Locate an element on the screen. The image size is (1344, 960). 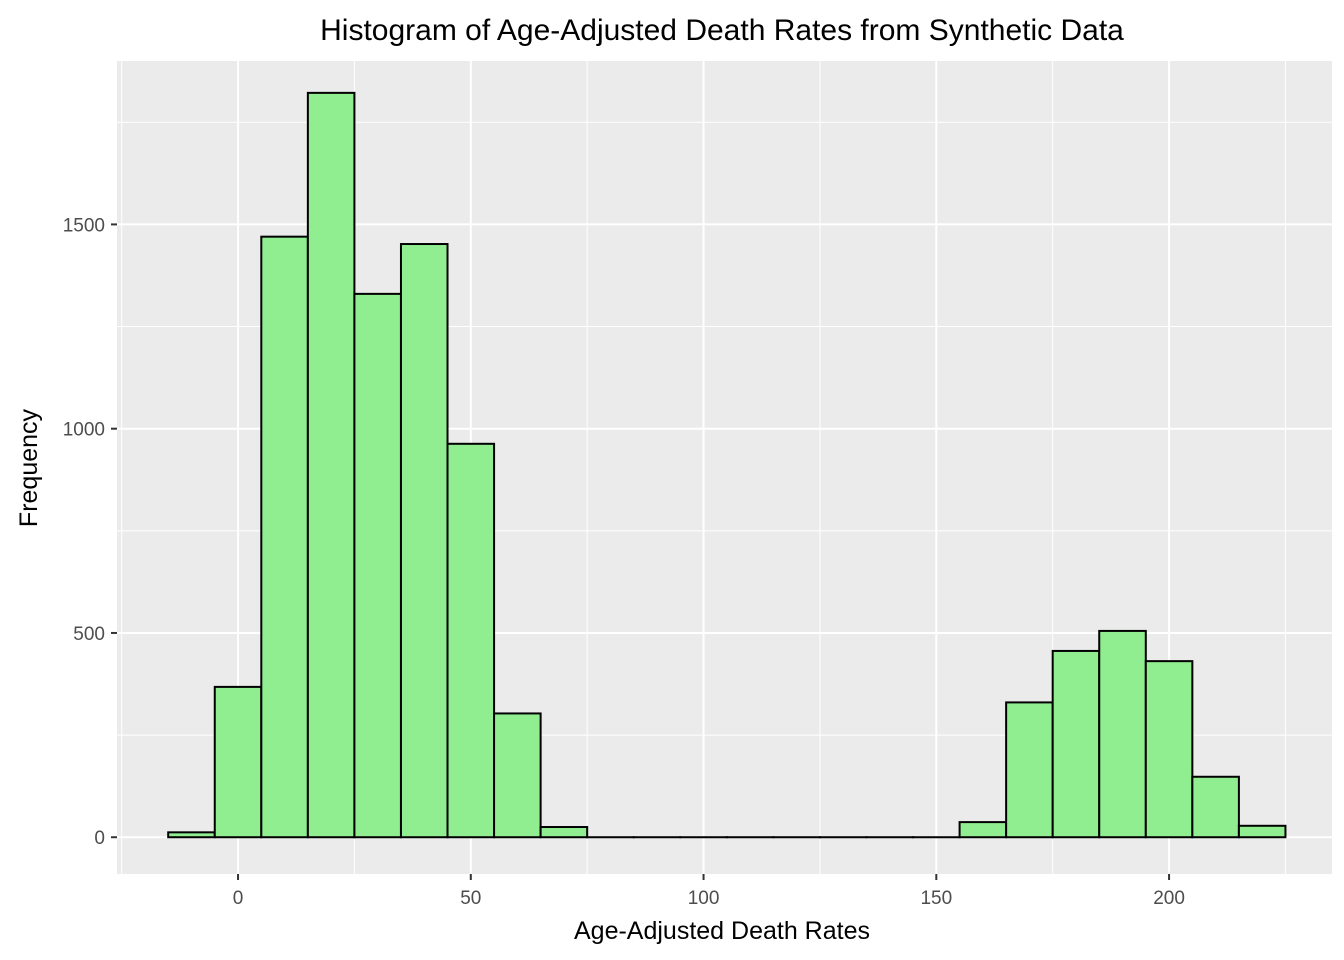
y-tick-label: 1500 is located at coordinates (84, 225).